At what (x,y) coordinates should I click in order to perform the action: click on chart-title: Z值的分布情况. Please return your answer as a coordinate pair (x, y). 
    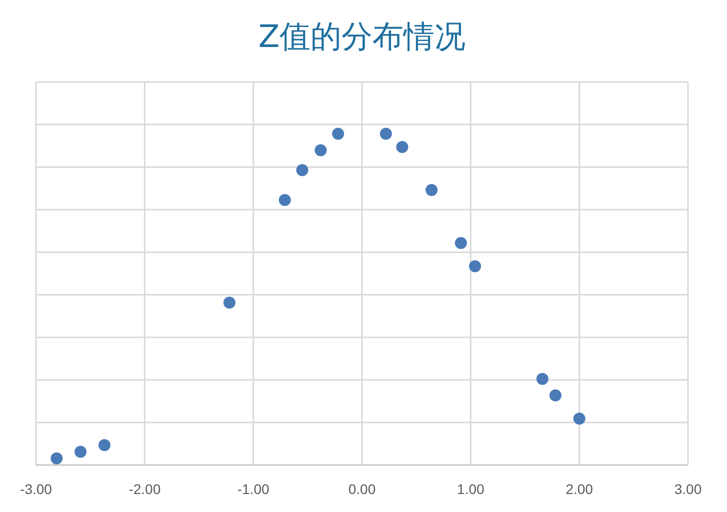
    Looking at the image, I should click on (362, 37).